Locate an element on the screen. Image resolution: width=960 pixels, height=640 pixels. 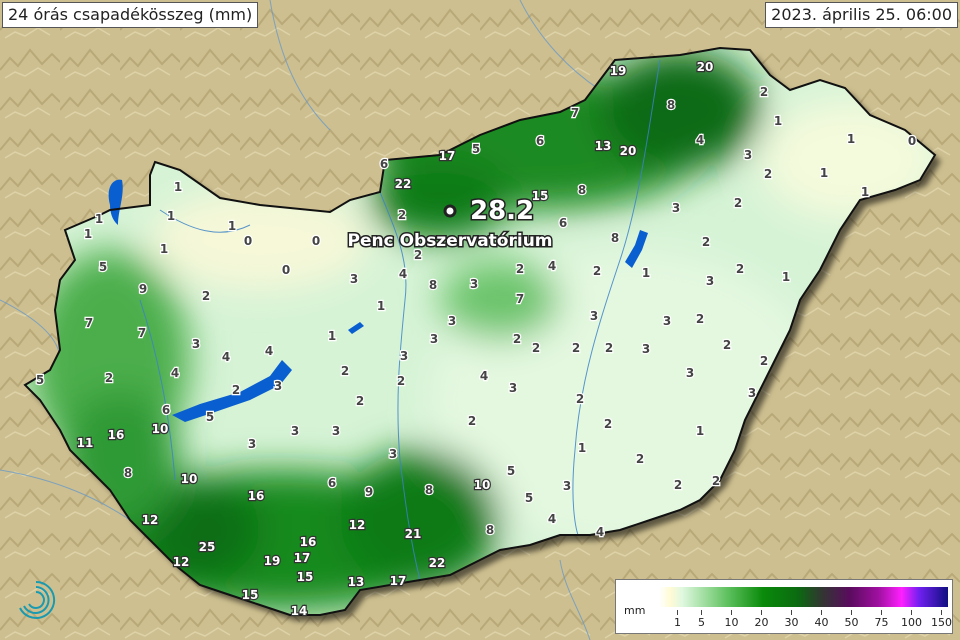
station-value-label: 9 is located at coordinates (143, 289).